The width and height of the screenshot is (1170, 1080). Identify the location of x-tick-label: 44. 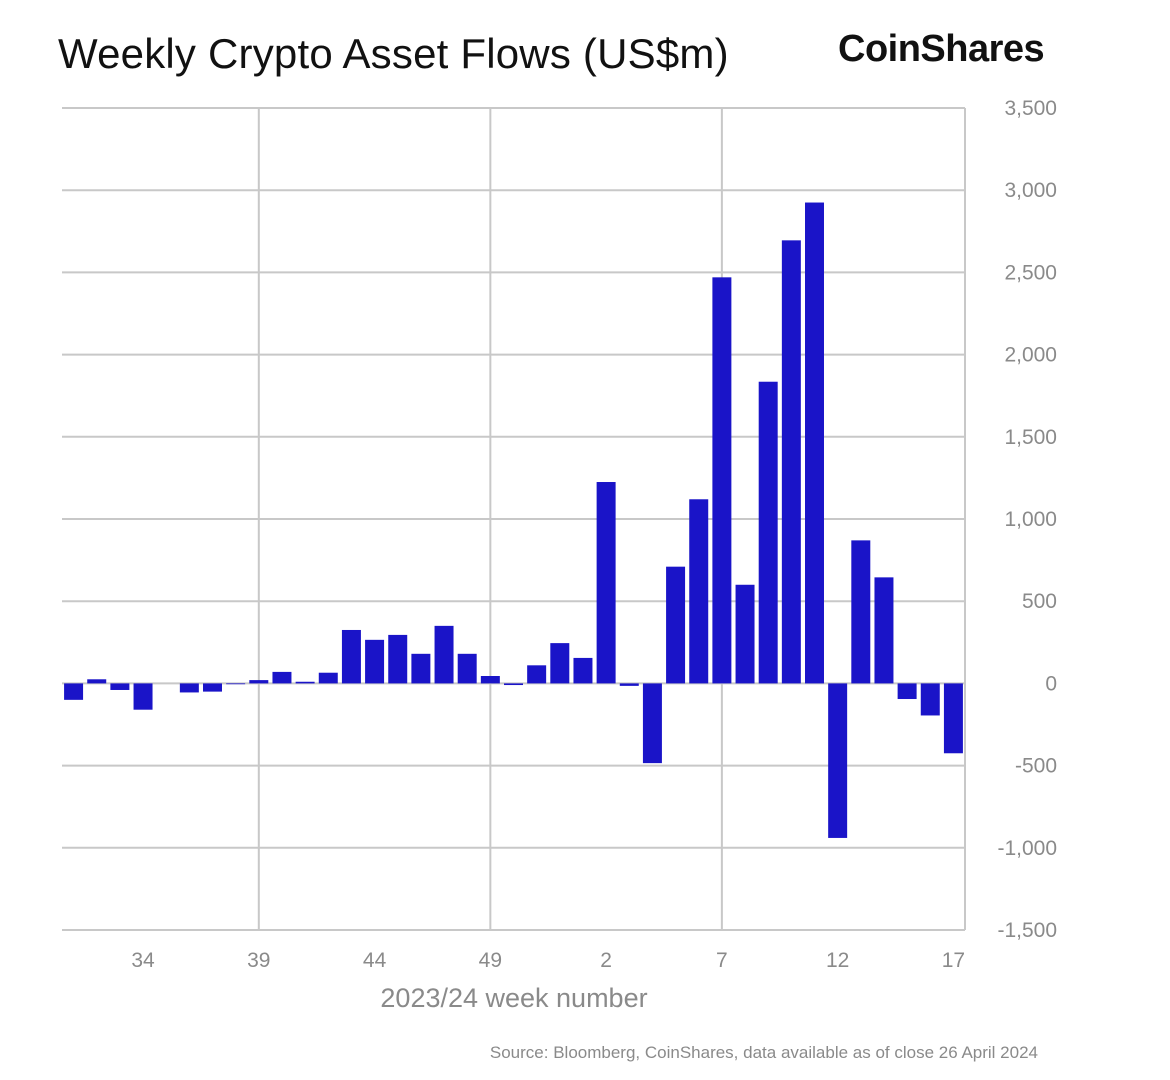
(375, 960).